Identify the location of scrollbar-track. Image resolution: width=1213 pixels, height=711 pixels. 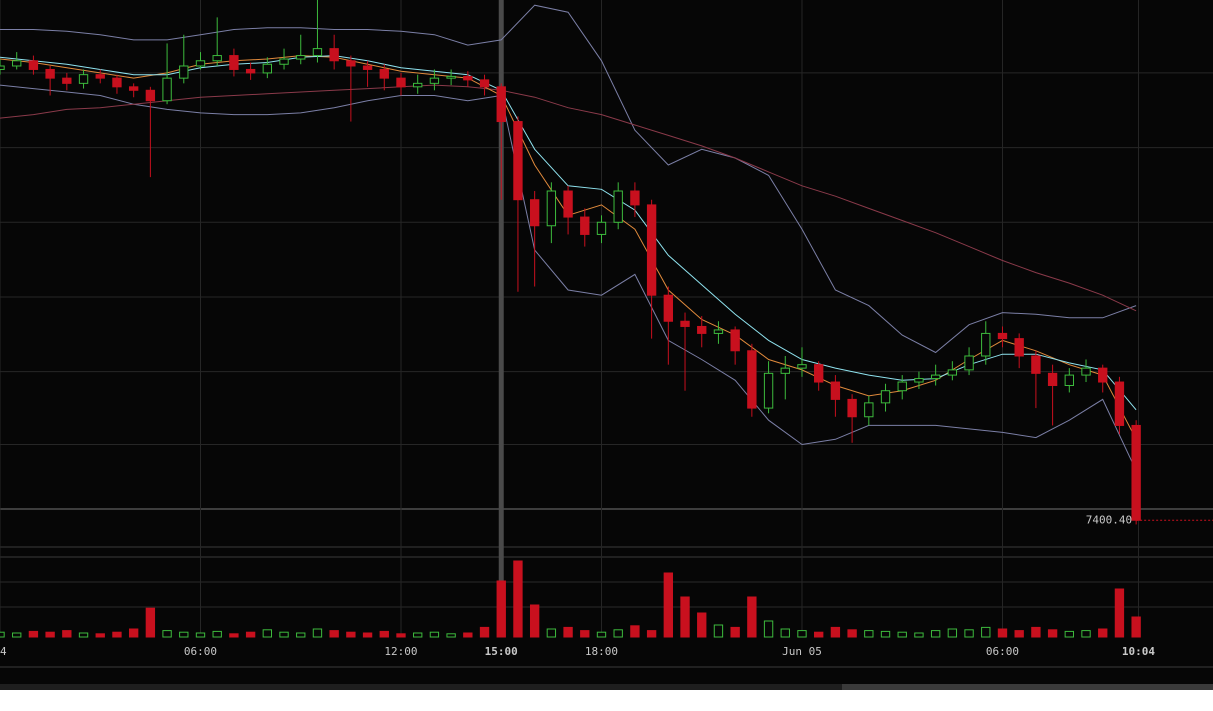
(606, 687).